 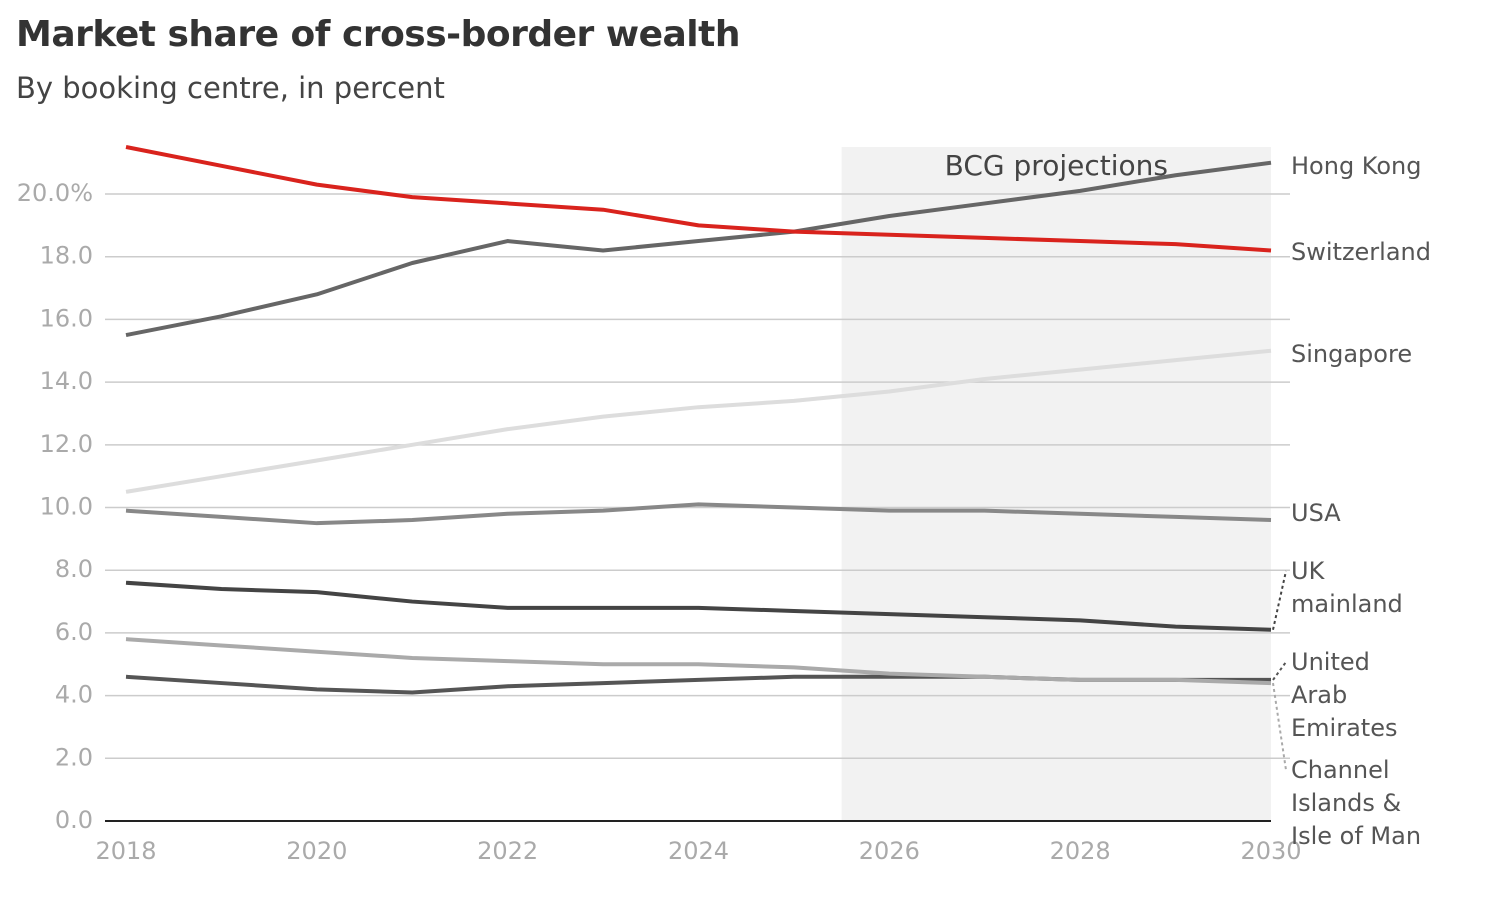 I want to click on x-tick-label: 2028, so click(x=1080, y=851).